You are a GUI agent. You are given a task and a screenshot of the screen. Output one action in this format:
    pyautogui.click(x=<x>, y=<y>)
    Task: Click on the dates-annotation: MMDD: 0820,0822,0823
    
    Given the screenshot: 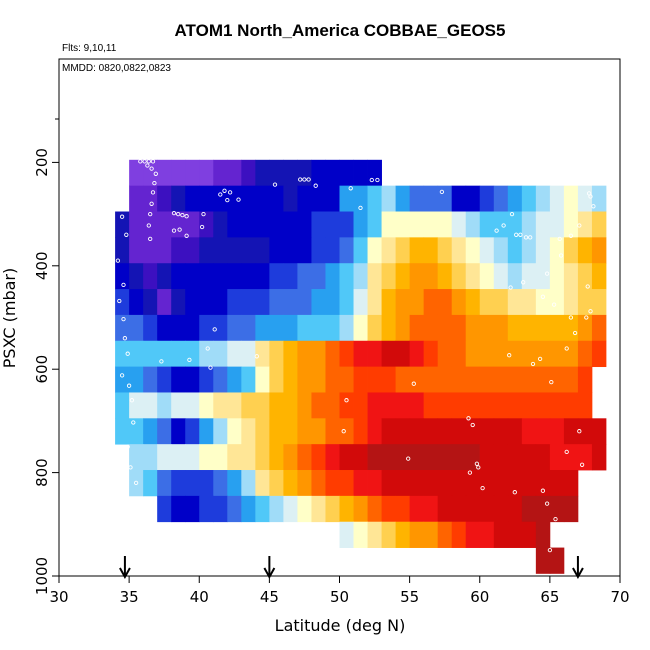 What is the action you would take?
    pyautogui.click(x=116, y=68)
    